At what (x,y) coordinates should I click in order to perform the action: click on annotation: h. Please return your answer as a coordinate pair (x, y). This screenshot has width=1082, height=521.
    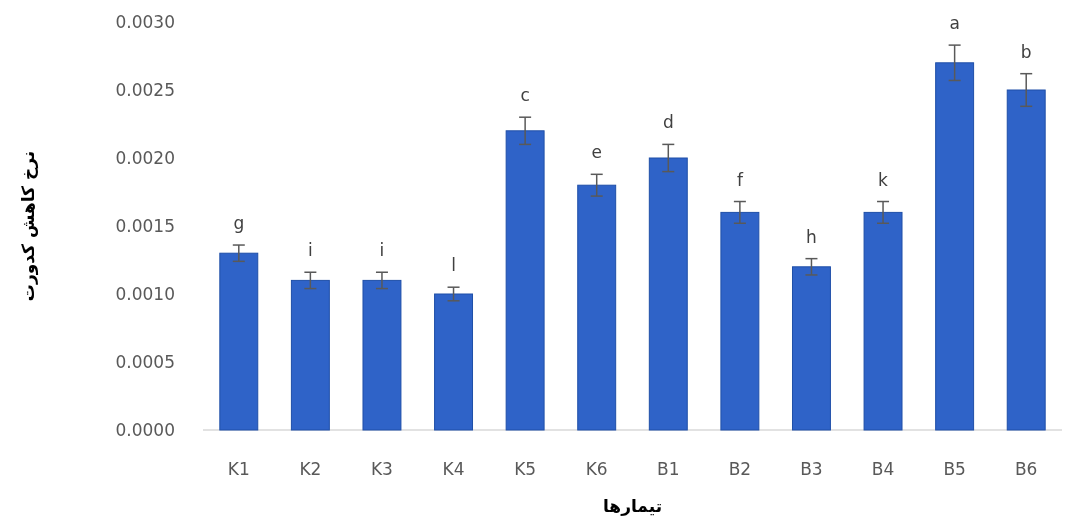
    Looking at the image, I should click on (811, 236).